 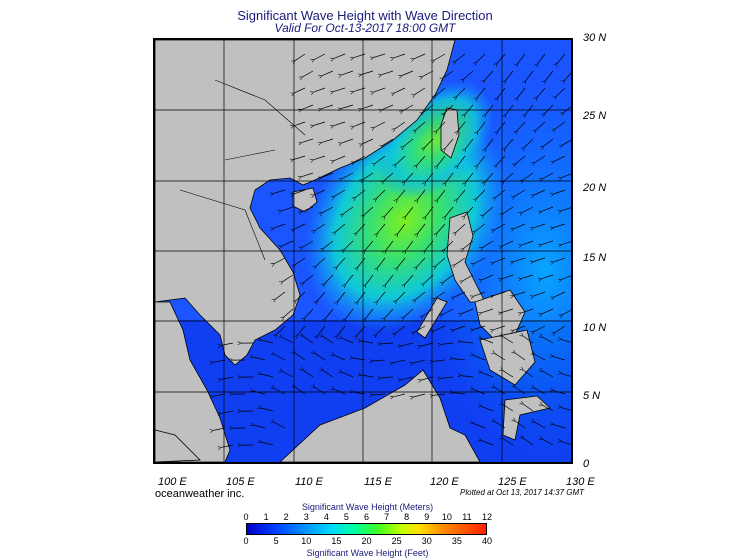 What do you see at coordinates (486, 517) in the screenshot?
I see `legend-meter-tick: 12` at bounding box center [486, 517].